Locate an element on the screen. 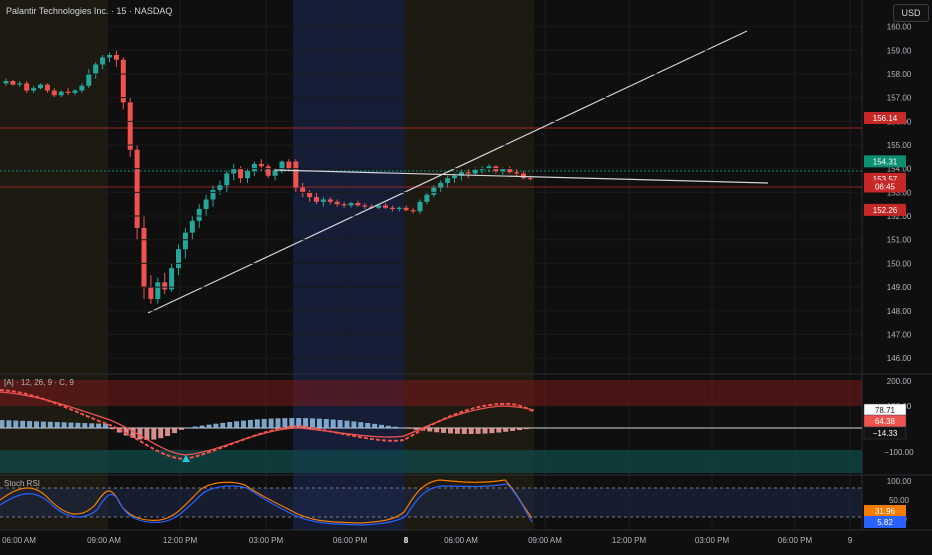 Image resolution: width=932 pixels, height=555 pixels. price-tick-label: 160.00 is located at coordinates (899, 27).